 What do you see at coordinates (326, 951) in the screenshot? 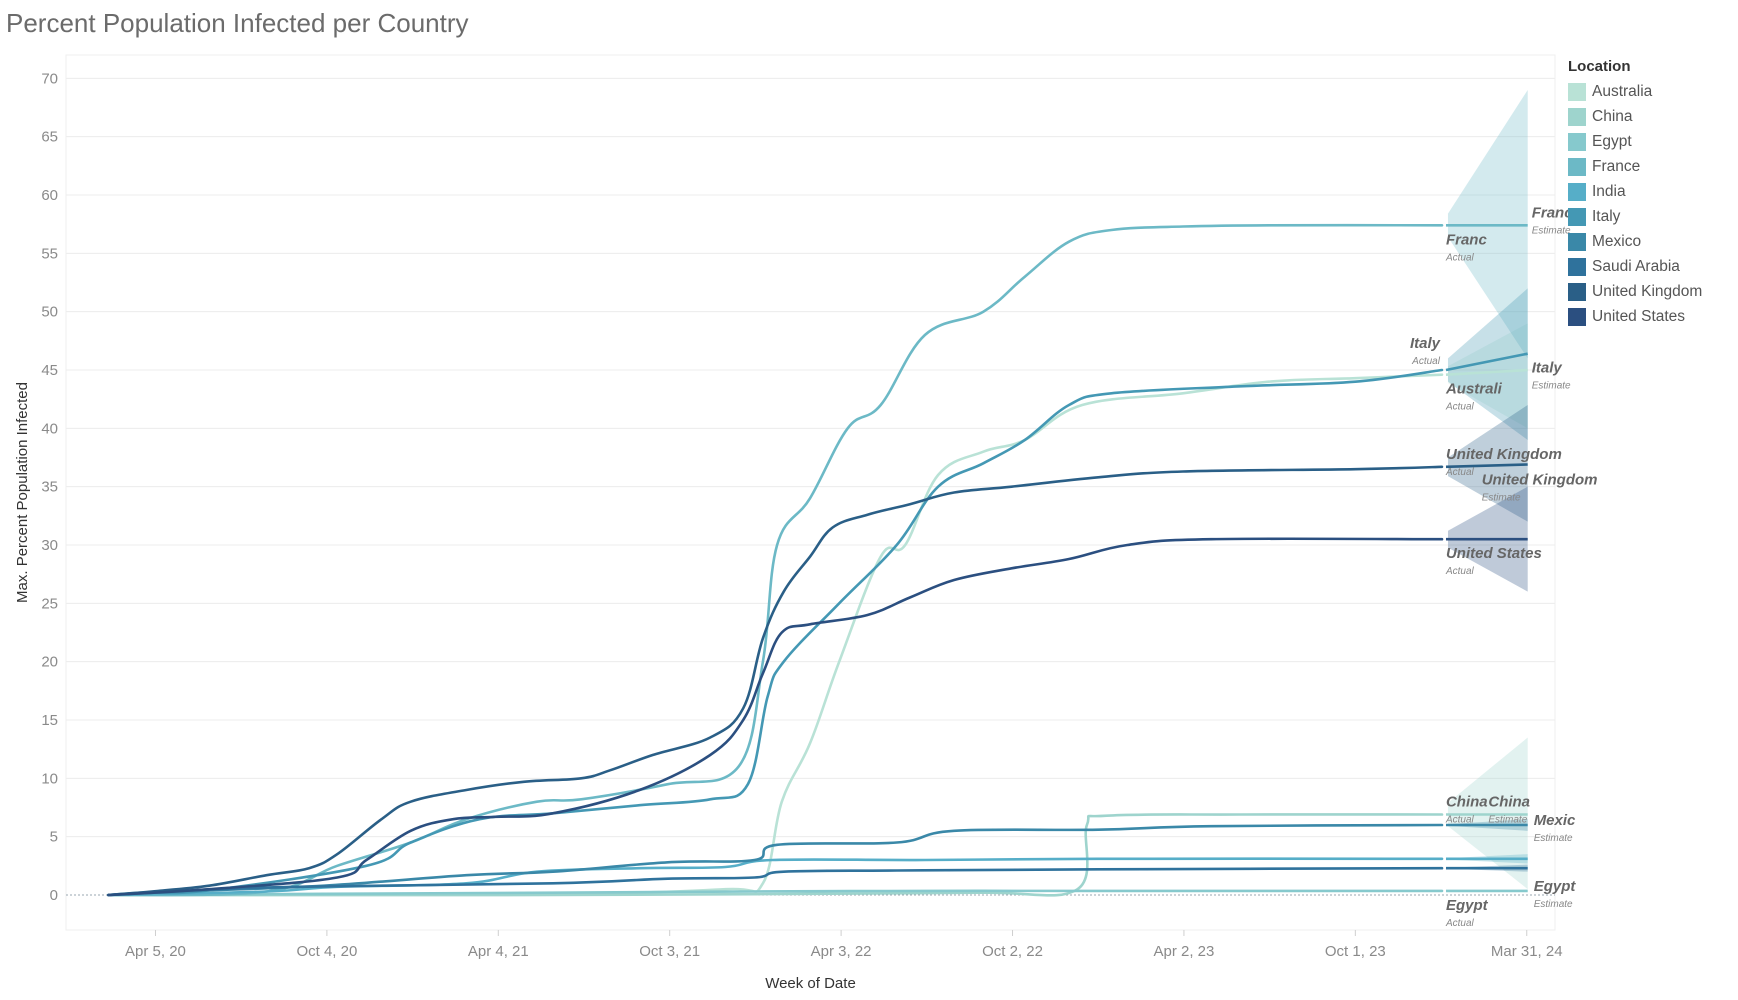
I see `x-tick-label: Oct 4, 20` at bounding box center [326, 951].